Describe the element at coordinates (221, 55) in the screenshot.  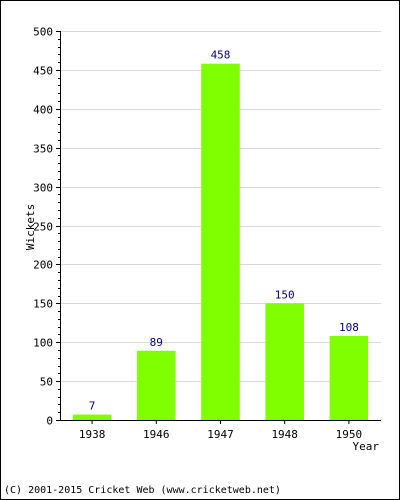
I see `data-label: 458` at that location.